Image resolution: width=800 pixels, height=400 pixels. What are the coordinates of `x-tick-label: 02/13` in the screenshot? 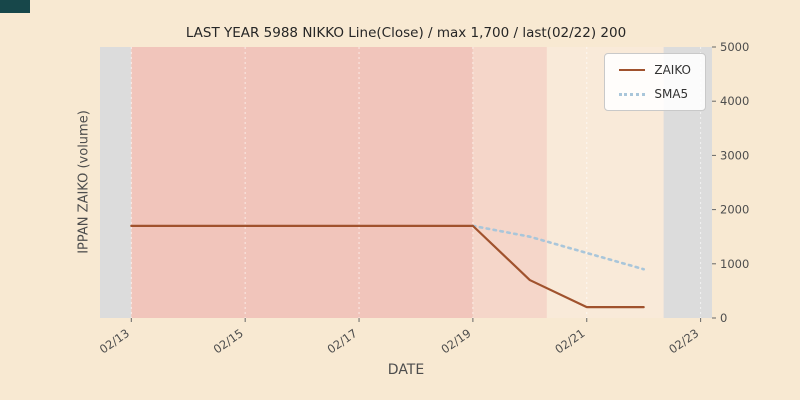 It's located at (114, 341).